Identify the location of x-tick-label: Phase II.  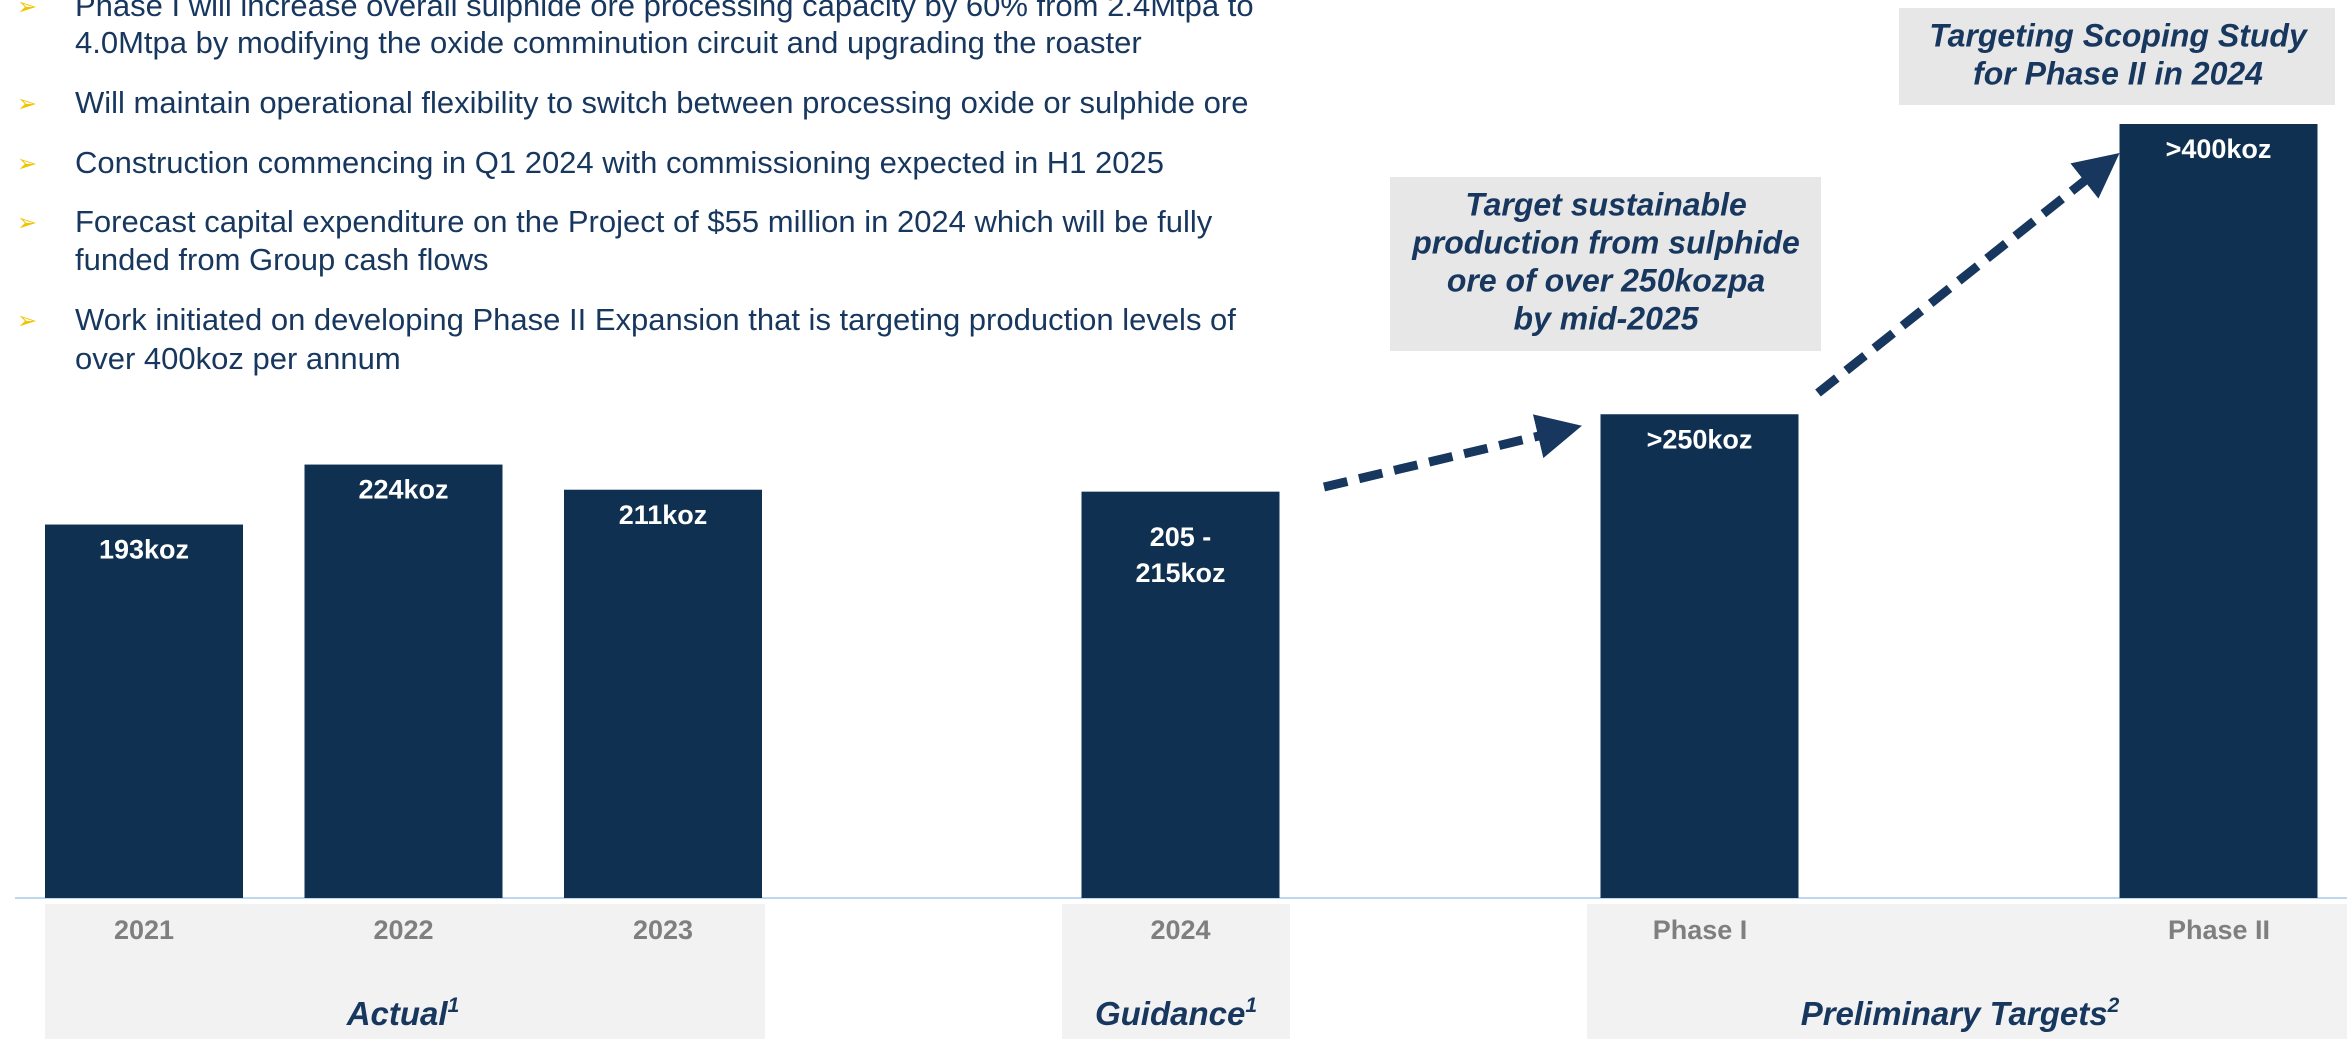
(2219, 930).